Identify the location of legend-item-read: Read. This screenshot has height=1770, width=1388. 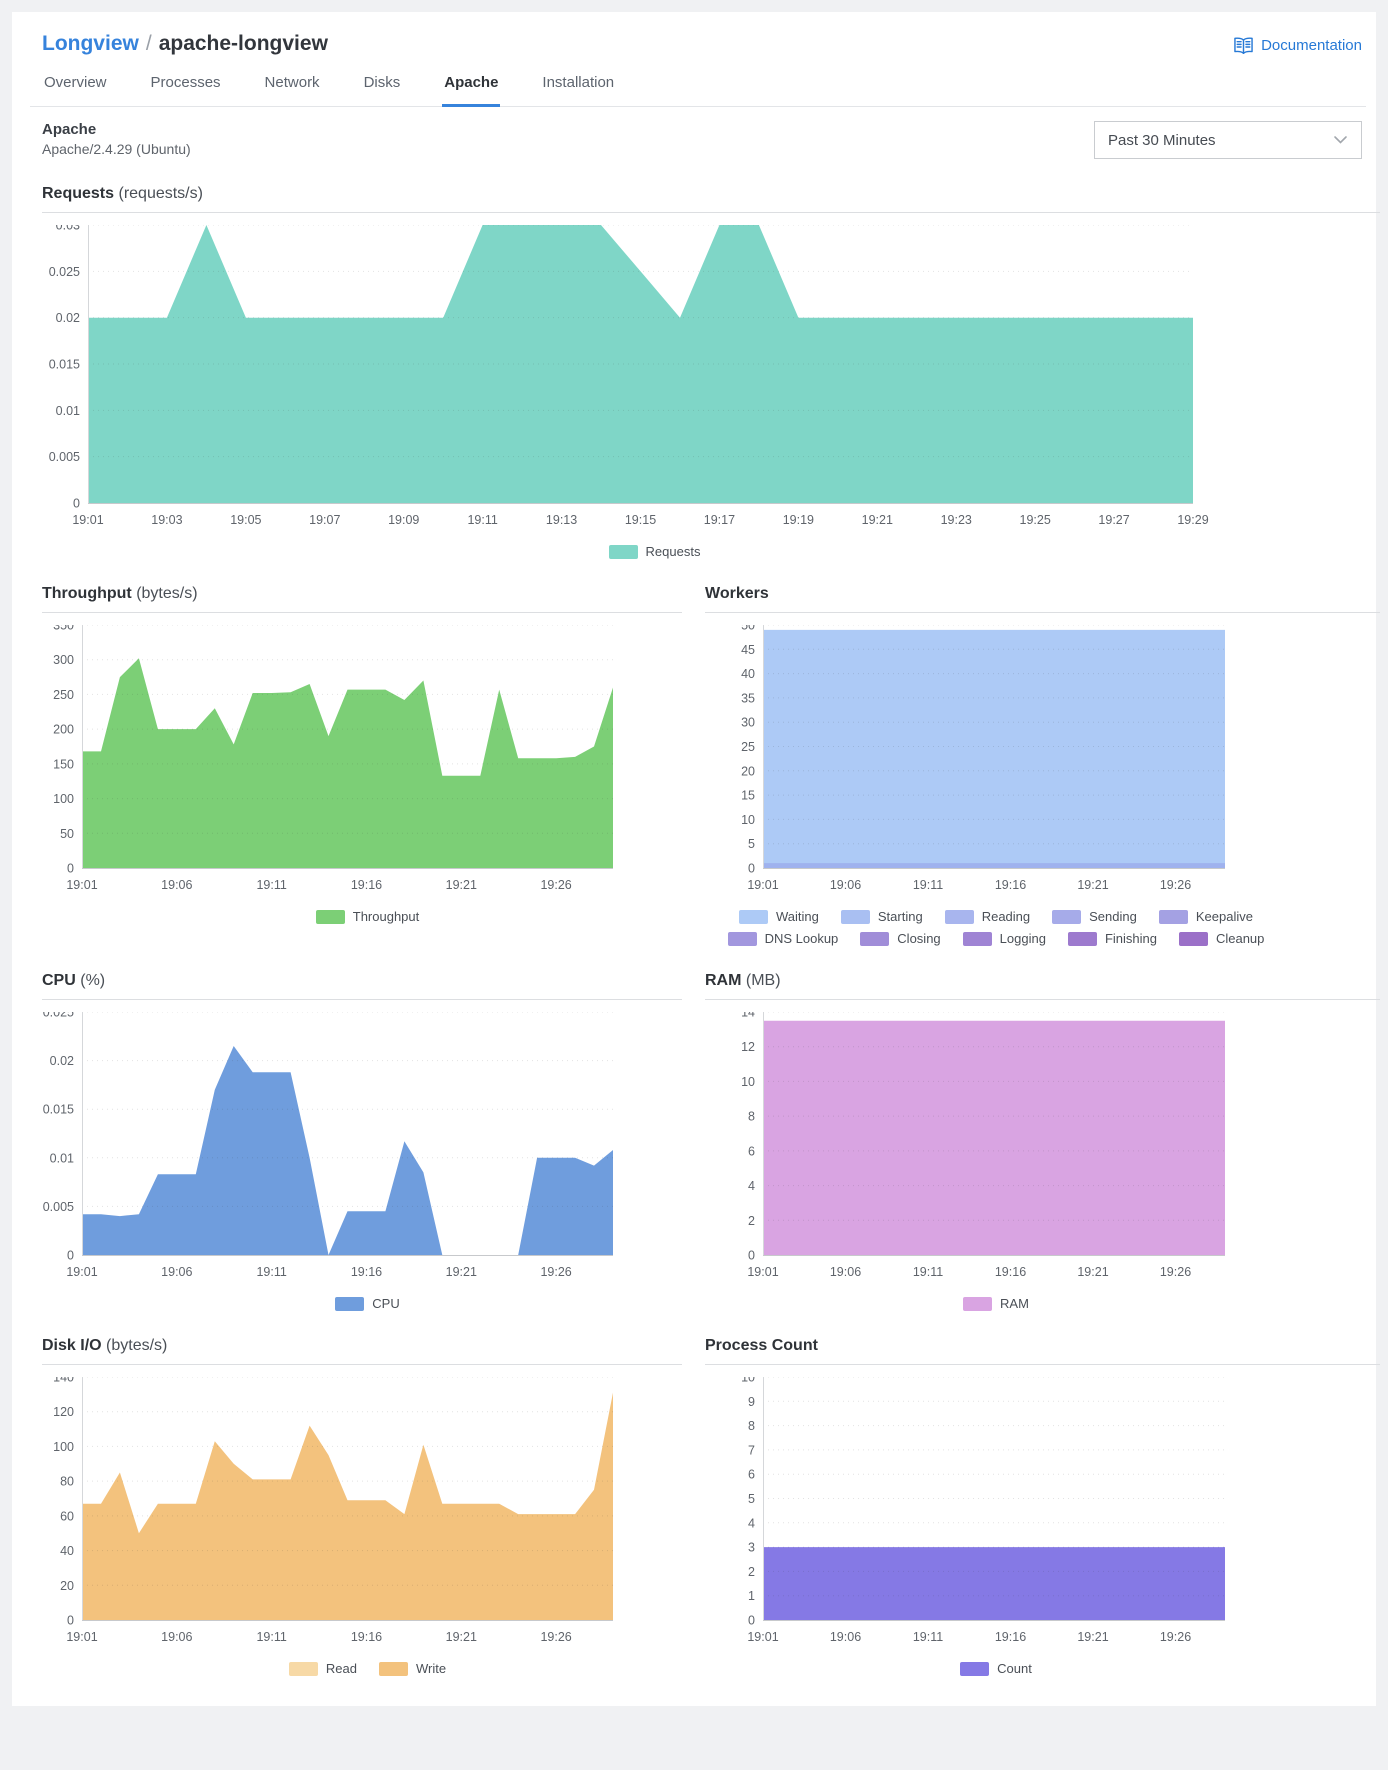
(322, 1668).